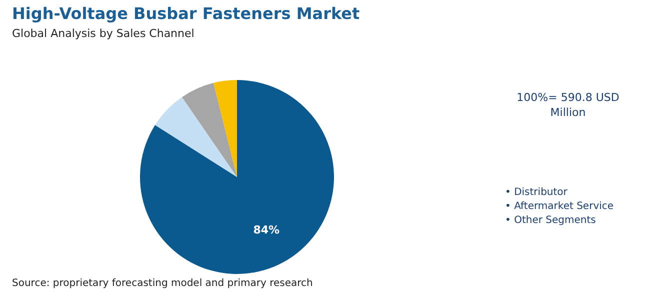 Image resolution: width=650 pixels, height=297 pixels. I want to click on text: • Distributor, so click(536, 192).